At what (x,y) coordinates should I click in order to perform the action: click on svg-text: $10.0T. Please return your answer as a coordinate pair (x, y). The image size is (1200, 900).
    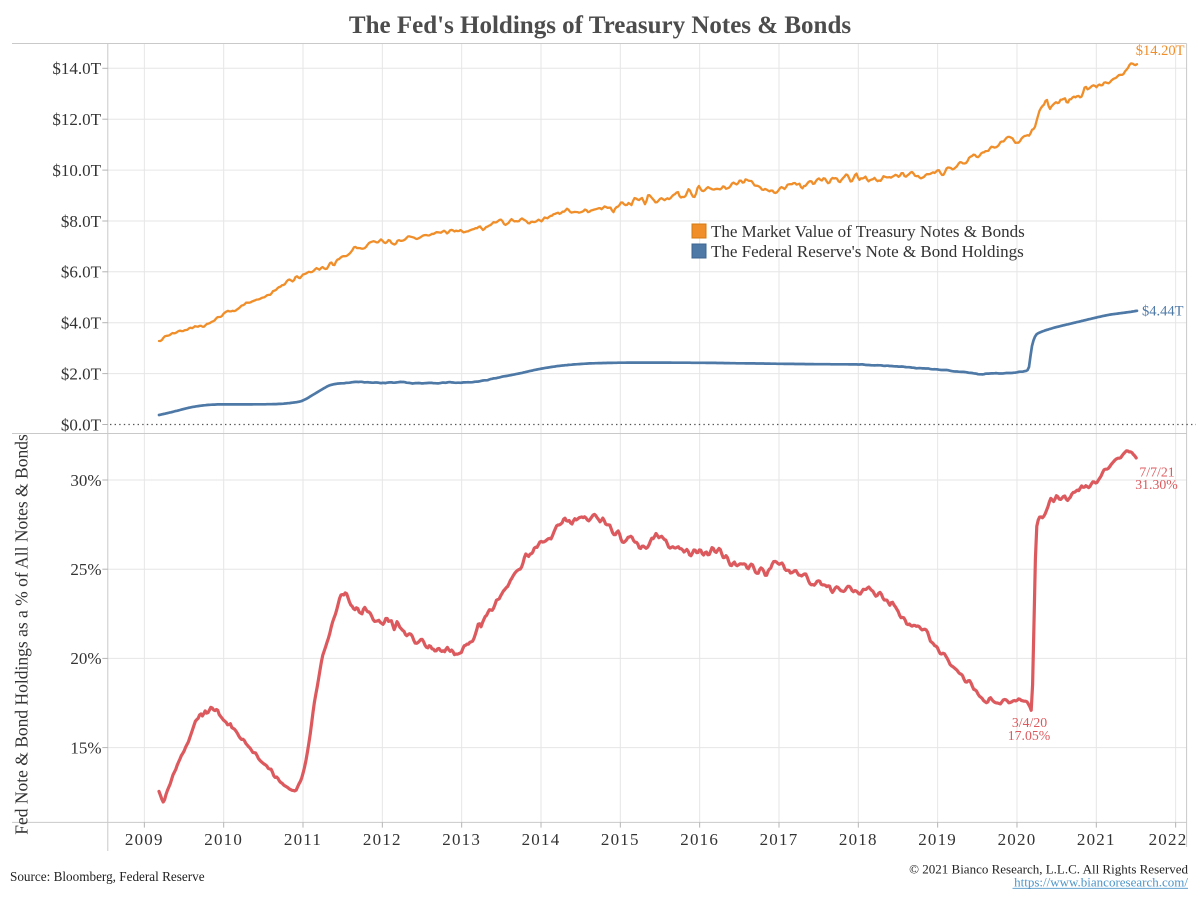
    Looking at the image, I should click on (76, 170).